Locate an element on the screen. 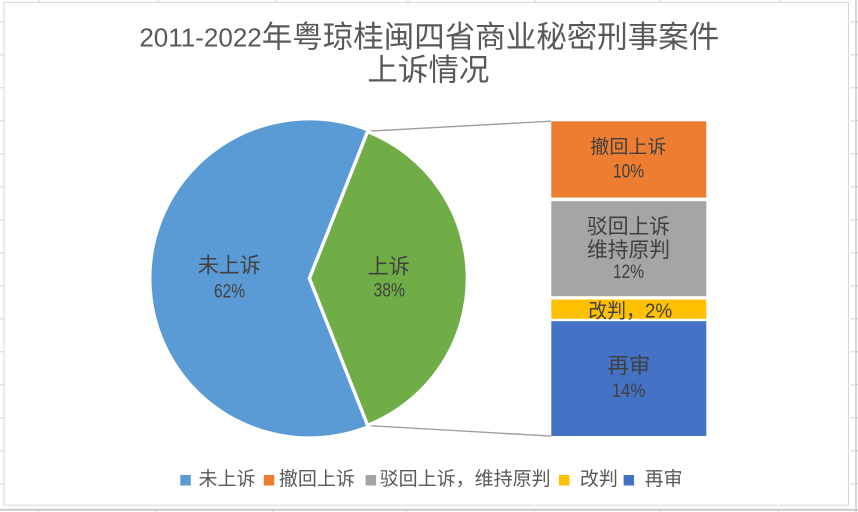 This screenshot has width=858, height=512. svg-text: 38% is located at coordinates (389, 291).